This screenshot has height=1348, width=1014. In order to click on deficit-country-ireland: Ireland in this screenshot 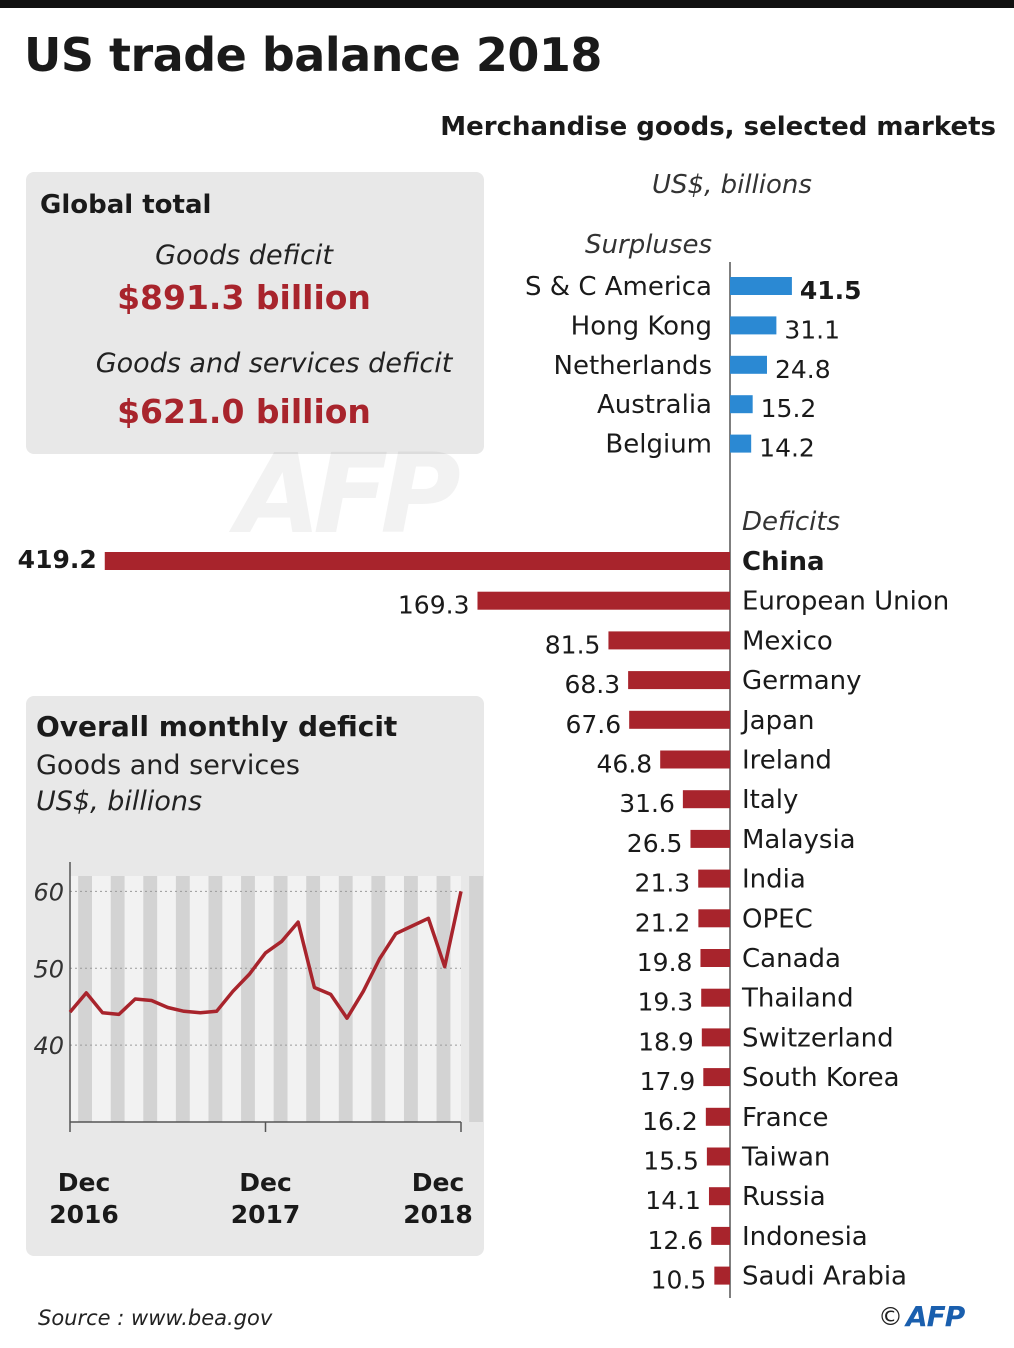, I will do `click(787, 761)`.